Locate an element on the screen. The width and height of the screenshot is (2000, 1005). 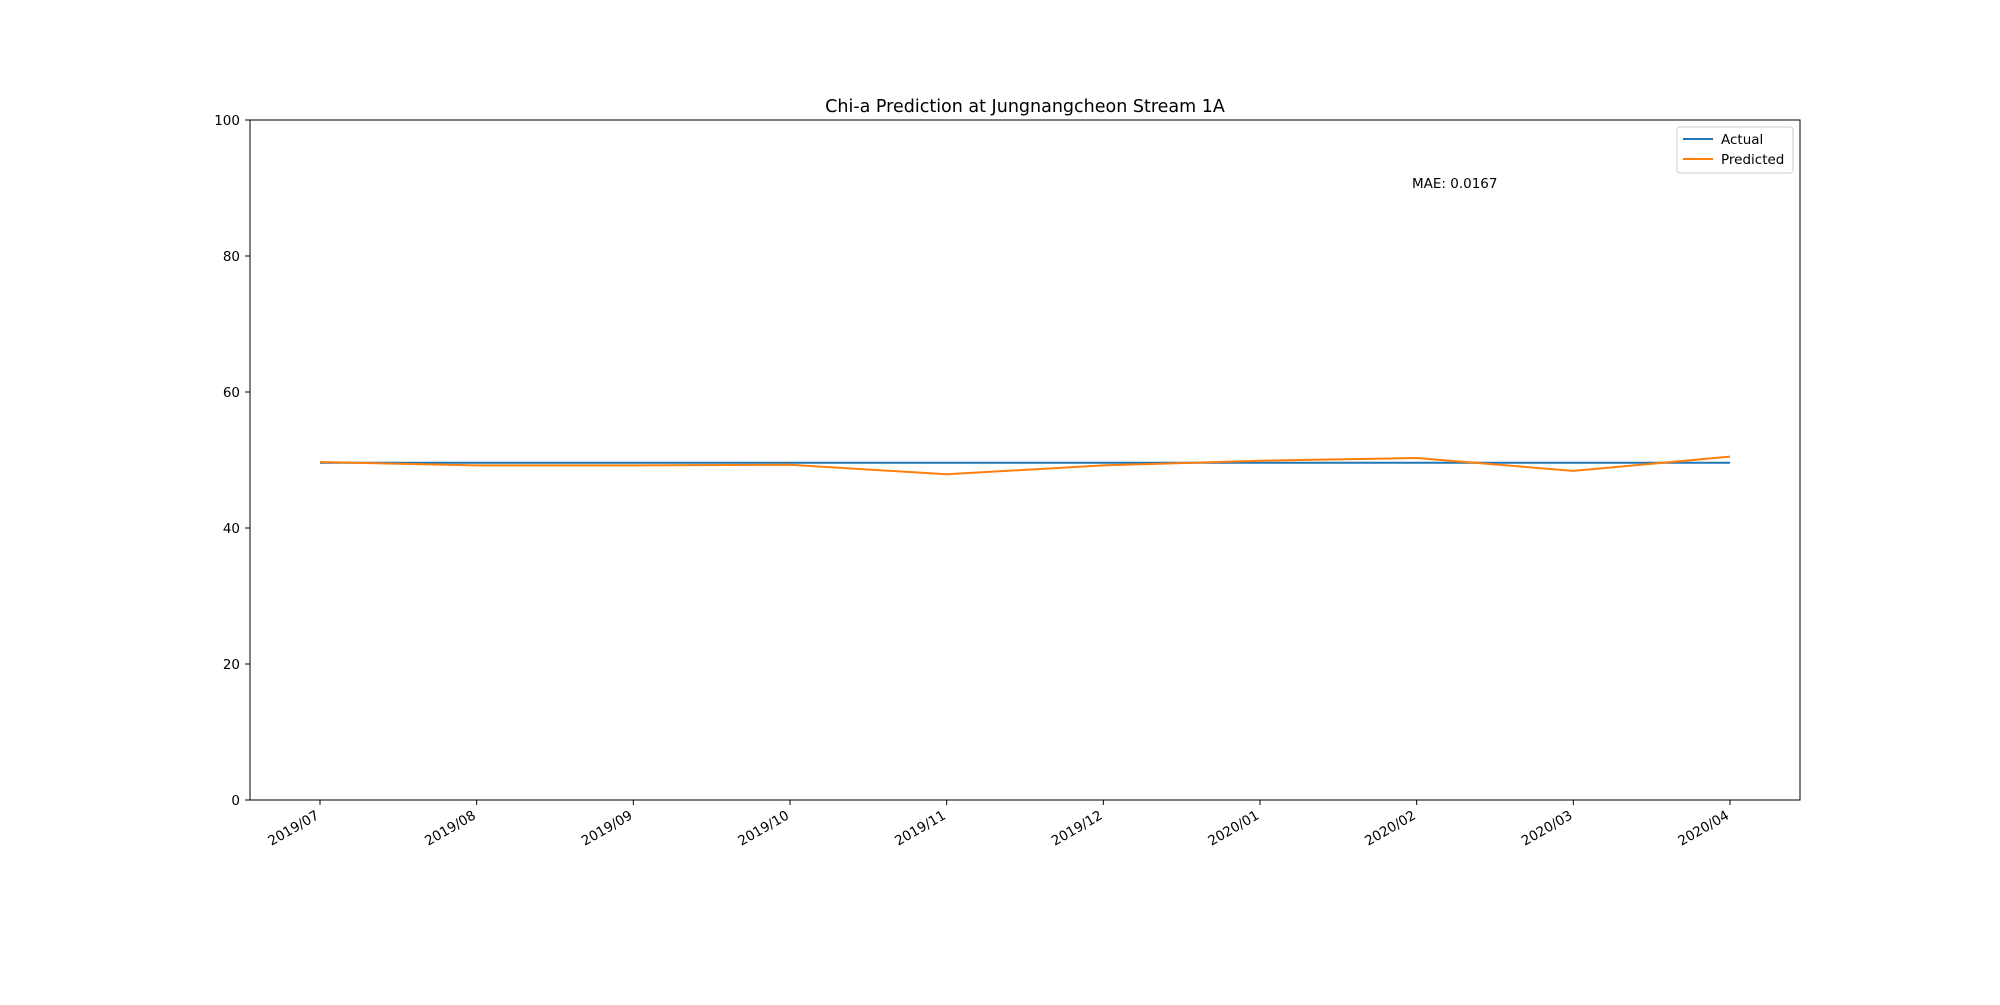
y-tick-label: 80 is located at coordinates (231, 257).